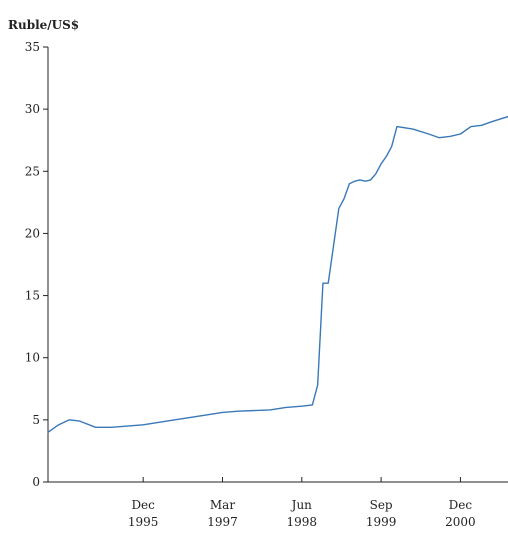 The height and width of the screenshot is (539, 508). What do you see at coordinates (43, 25) in the screenshot?
I see `y-axis-title: Ruble/US$` at bounding box center [43, 25].